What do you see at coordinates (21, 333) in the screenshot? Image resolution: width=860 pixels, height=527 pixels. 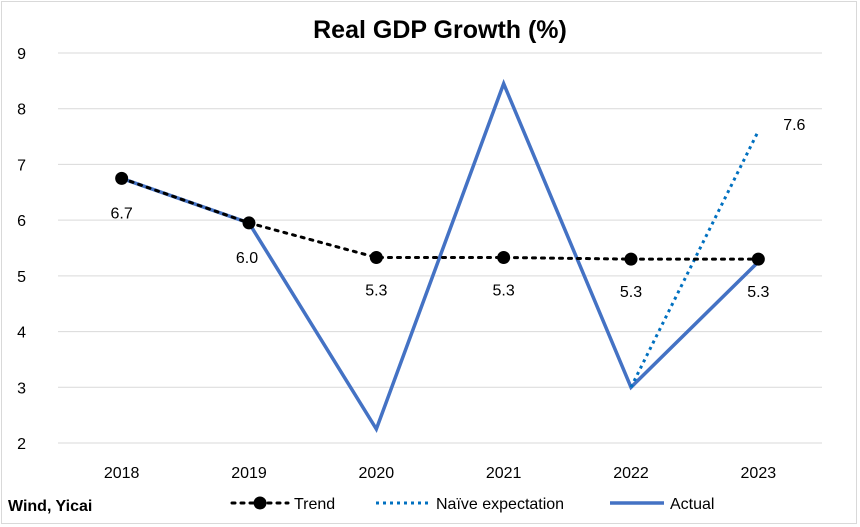 I see `y-tick-label: 4` at bounding box center [21, 333].